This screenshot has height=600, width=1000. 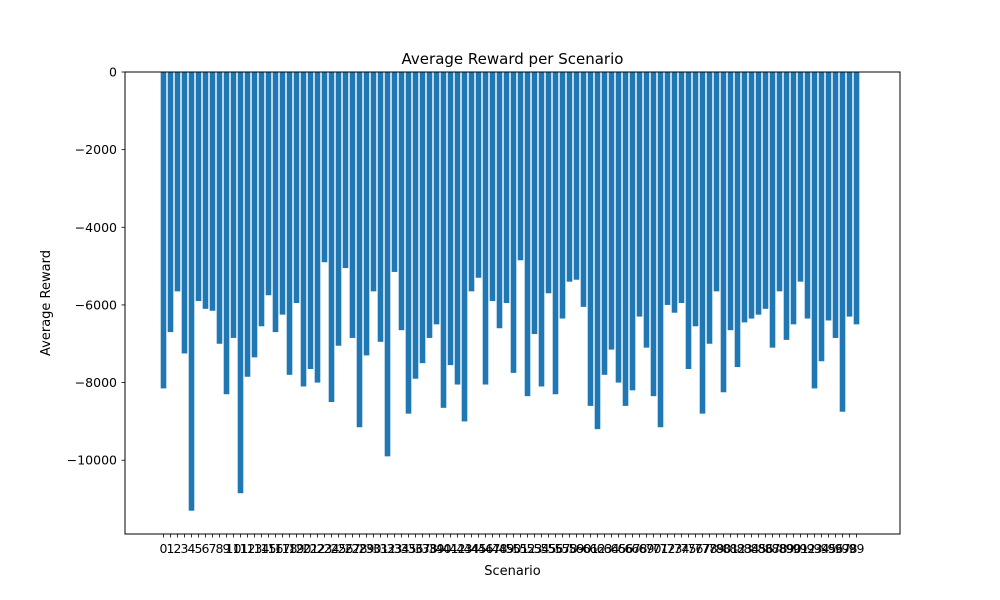 I want to click on x-tick-label: 88, so click(x=780, y=548).